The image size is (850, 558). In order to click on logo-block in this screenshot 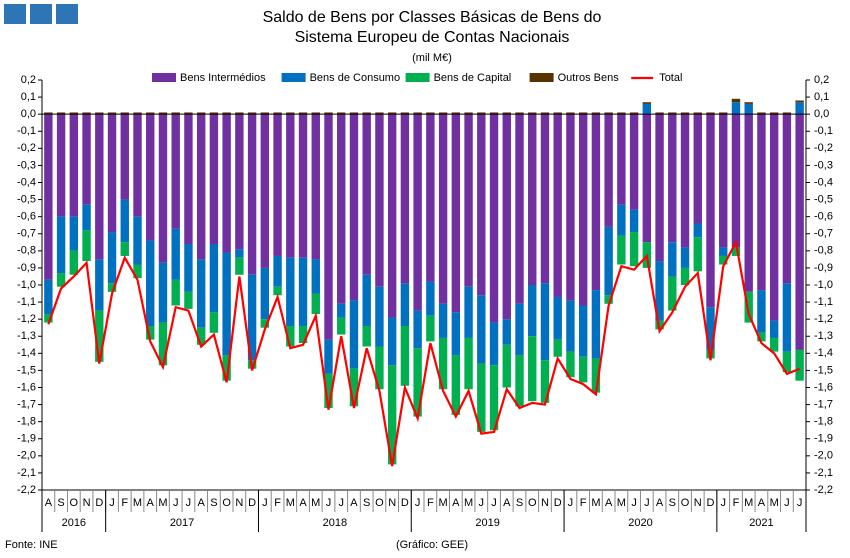, I will do `click(15, 14)`.